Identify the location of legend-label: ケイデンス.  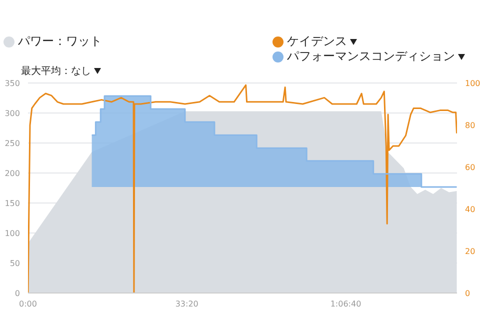
(317, 41).